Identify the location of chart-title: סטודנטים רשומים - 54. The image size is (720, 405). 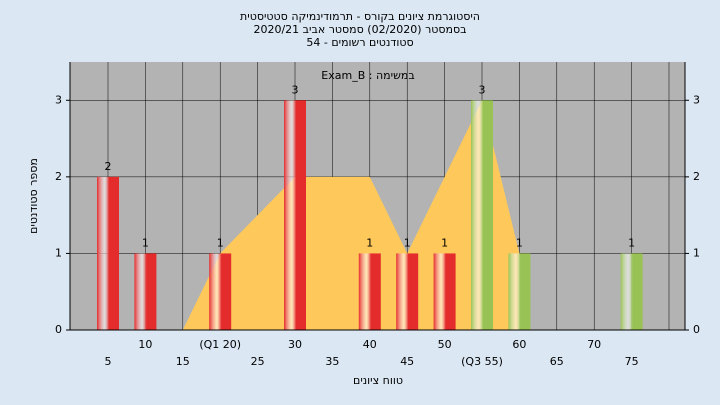
(359, 42).